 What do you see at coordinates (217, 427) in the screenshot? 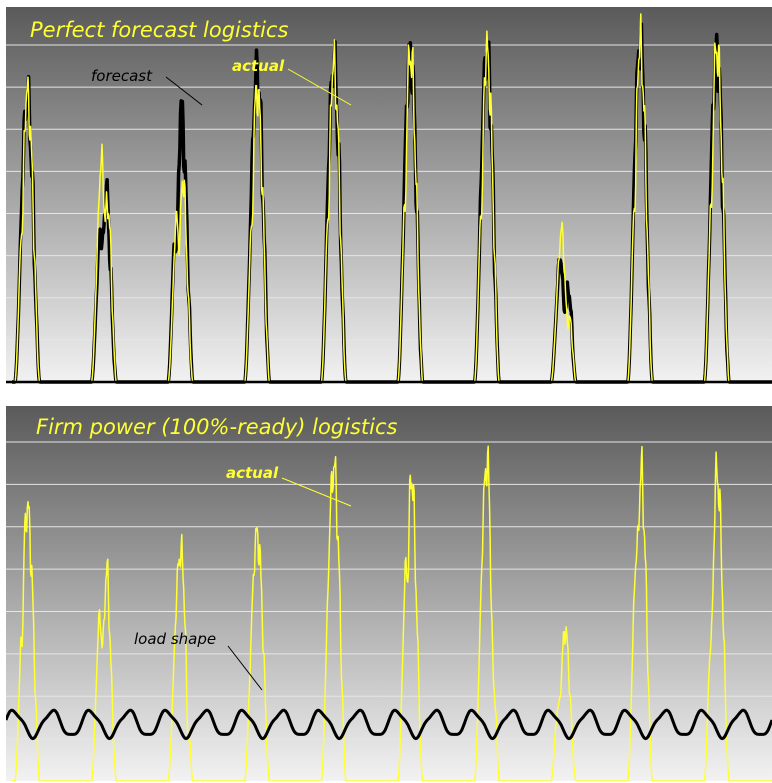
I see `chart-title: Firm power (100%-ready) logistics` at bounding box center [217, 427].